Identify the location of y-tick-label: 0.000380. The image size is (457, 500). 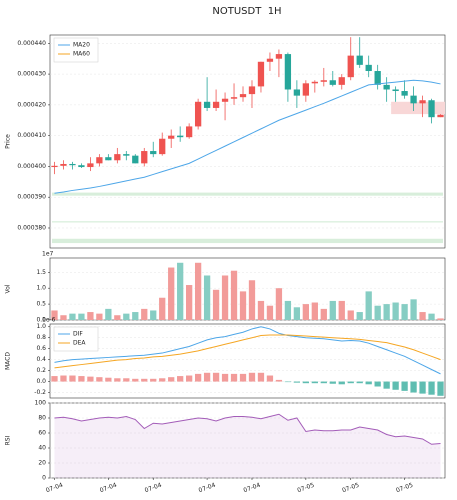
(31, 227).